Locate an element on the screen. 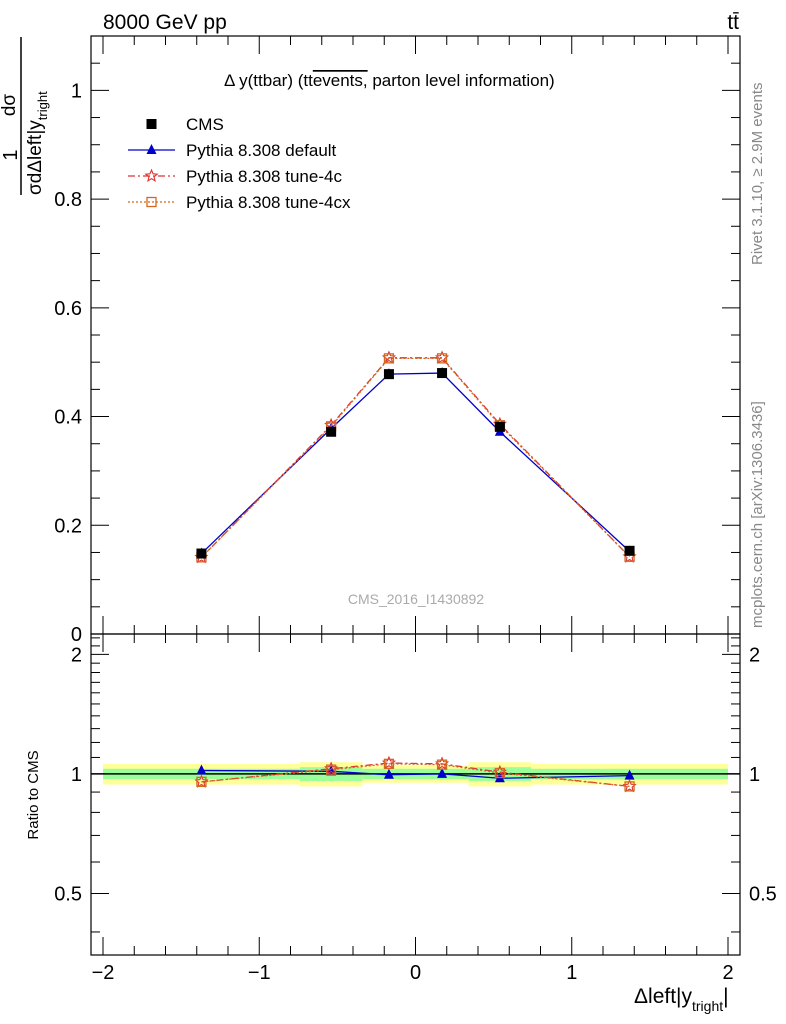 Image resolution: width=786 pixels, height=1024 pixels. energy-label: 8000 GeV pp is located at coordinates (165, 22).